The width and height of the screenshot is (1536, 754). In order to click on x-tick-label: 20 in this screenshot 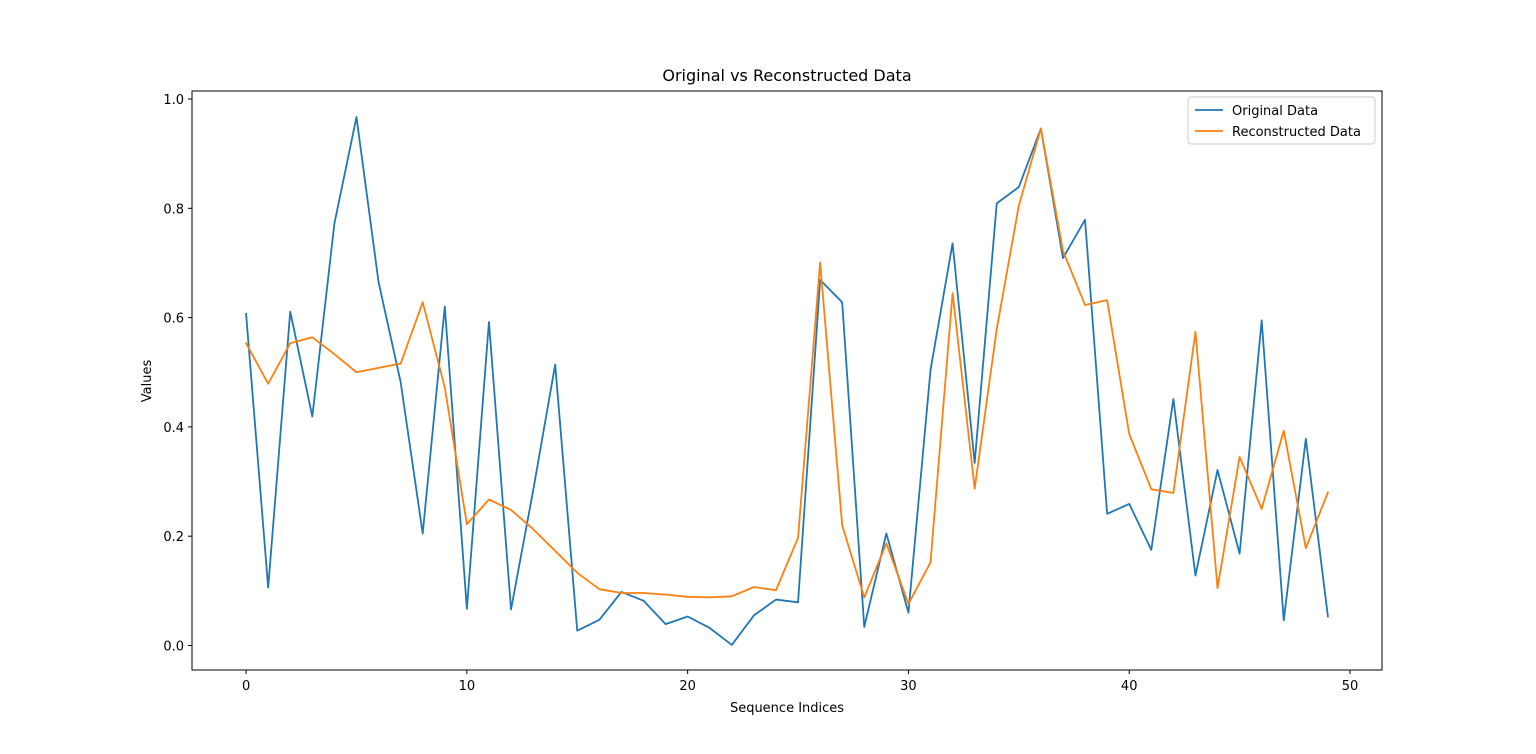, I will do `click(687, 686)`.